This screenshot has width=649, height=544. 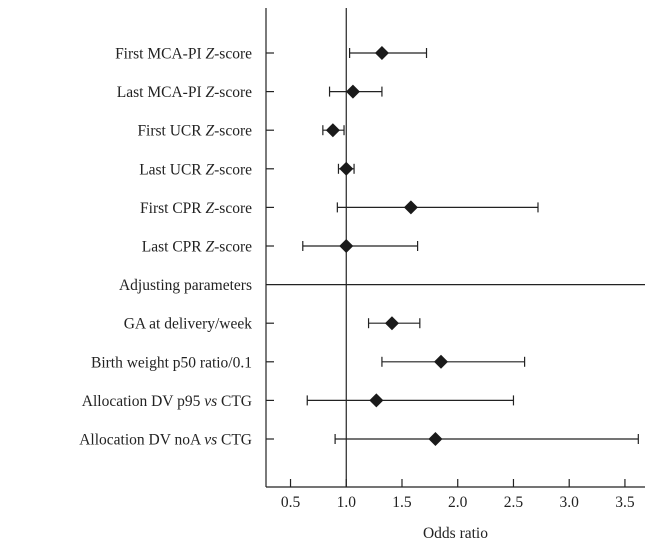 I want to click on row-label: First UCR Z-score, so click(x=194, y=131).